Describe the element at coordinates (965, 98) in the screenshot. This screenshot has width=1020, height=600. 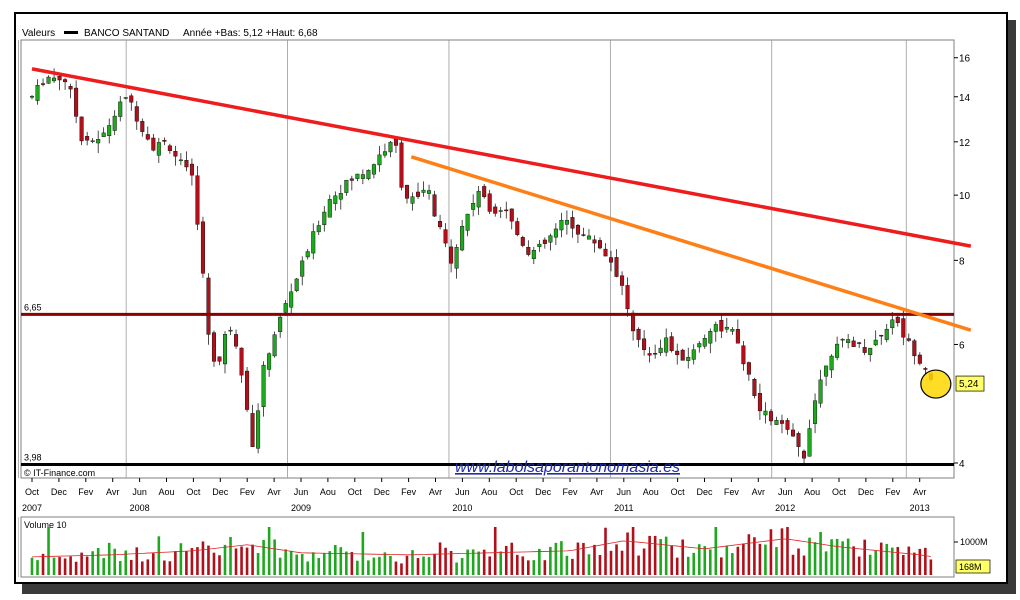
I see `y-tick-label: 14` at that location.